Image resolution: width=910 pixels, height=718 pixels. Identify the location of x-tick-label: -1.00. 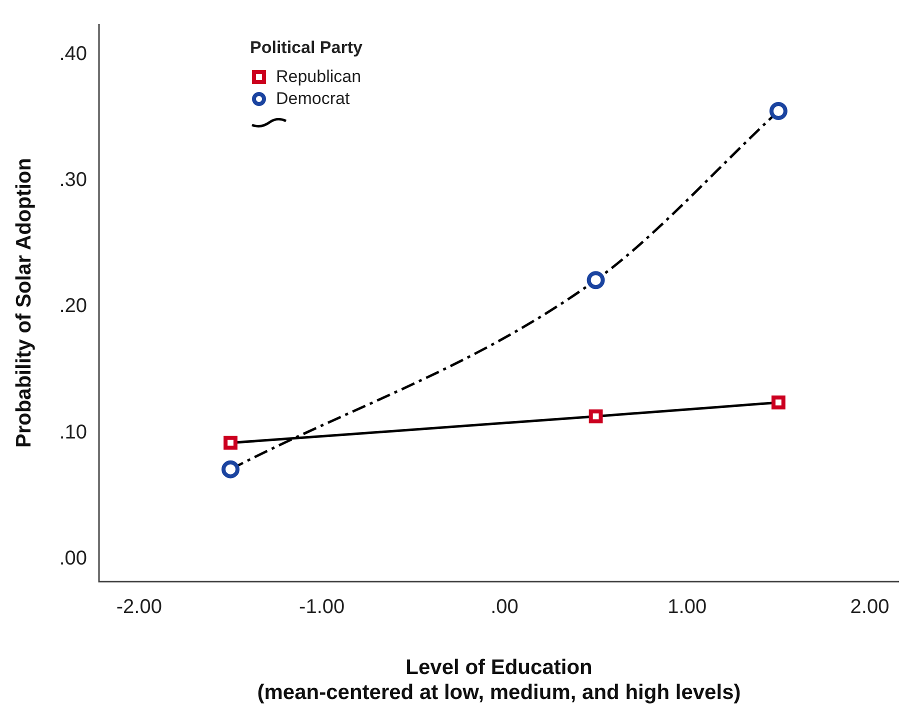
(322, 607).